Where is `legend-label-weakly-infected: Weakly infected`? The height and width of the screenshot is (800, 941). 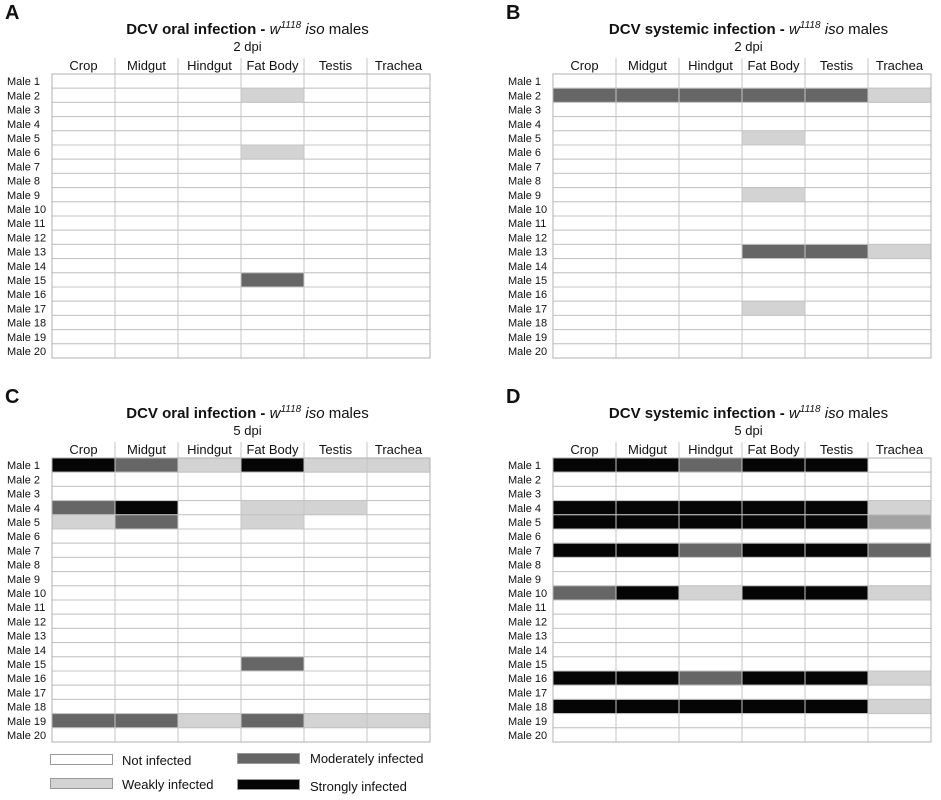
legend-label-weakly-infected: Weakly infected is located at coordinates (168, 784).